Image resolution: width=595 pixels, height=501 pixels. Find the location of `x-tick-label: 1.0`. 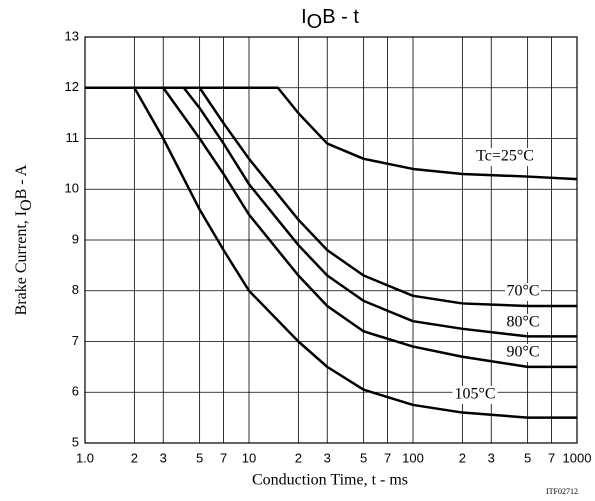

x-tick-label: 1.0 is located at coordinates (85, 457).